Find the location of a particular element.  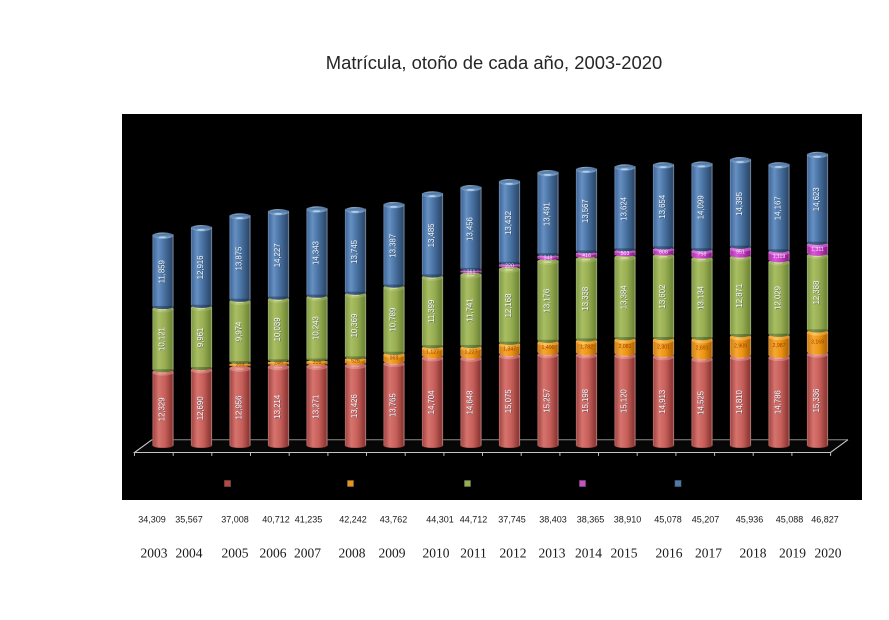

svg-text: 40,712 is located at coordinates (276, 520).